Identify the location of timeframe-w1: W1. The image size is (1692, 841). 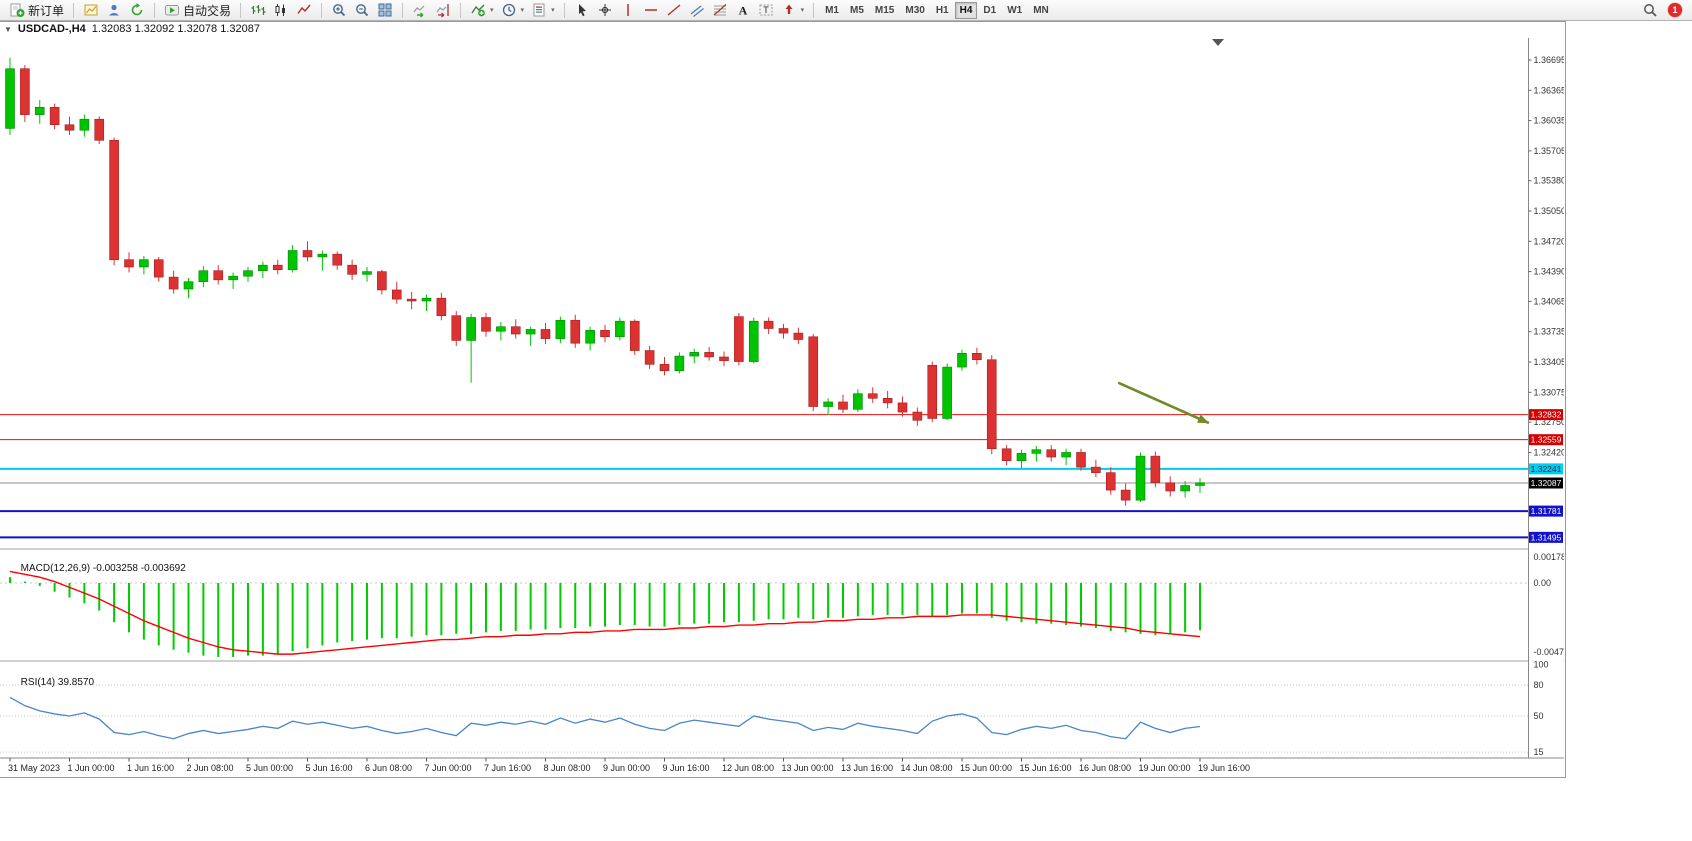
(1015, 10).